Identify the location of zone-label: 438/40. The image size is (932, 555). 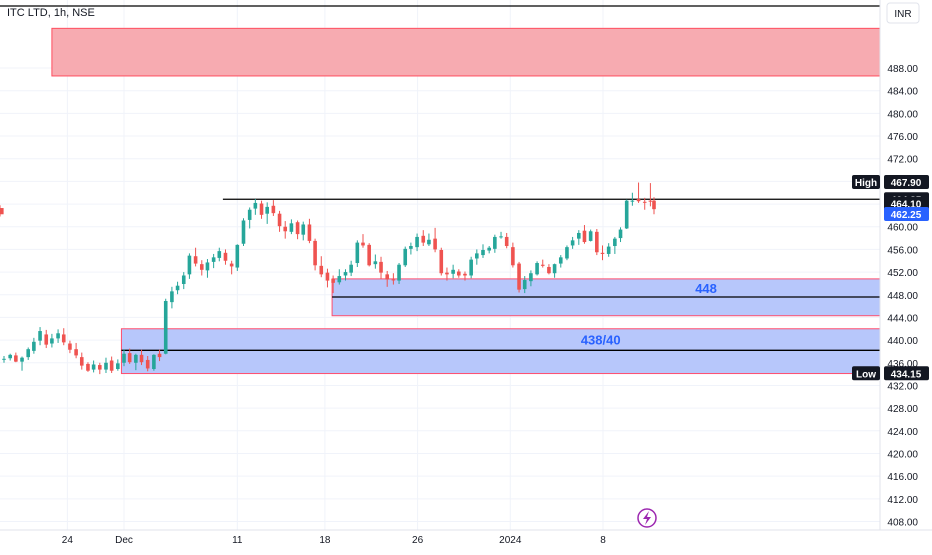
(601, 340).